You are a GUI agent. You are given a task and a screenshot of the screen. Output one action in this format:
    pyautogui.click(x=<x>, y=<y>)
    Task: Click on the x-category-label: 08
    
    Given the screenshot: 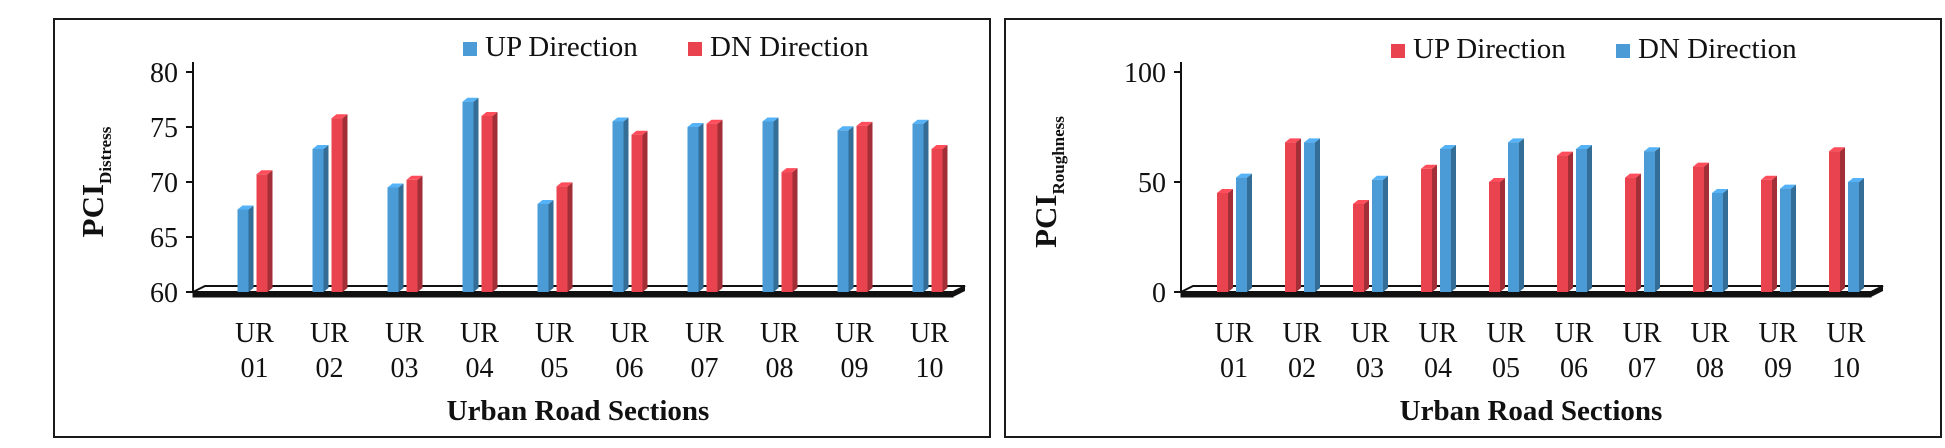 What is the action you would take?
    pyautogui.click(x=1710, y=368)
    